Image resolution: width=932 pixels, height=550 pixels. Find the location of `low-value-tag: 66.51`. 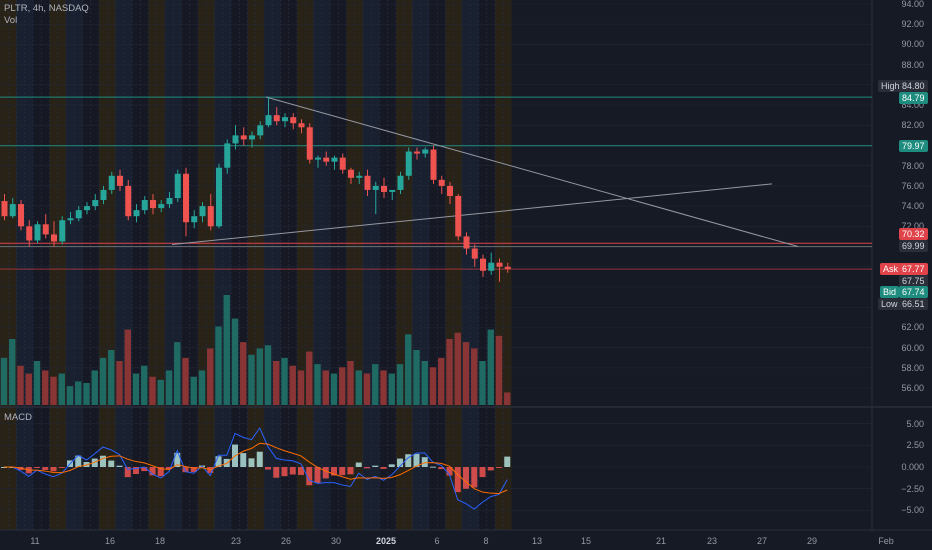

low-value-tag: 66.51 is located at coordinates (913, 304).